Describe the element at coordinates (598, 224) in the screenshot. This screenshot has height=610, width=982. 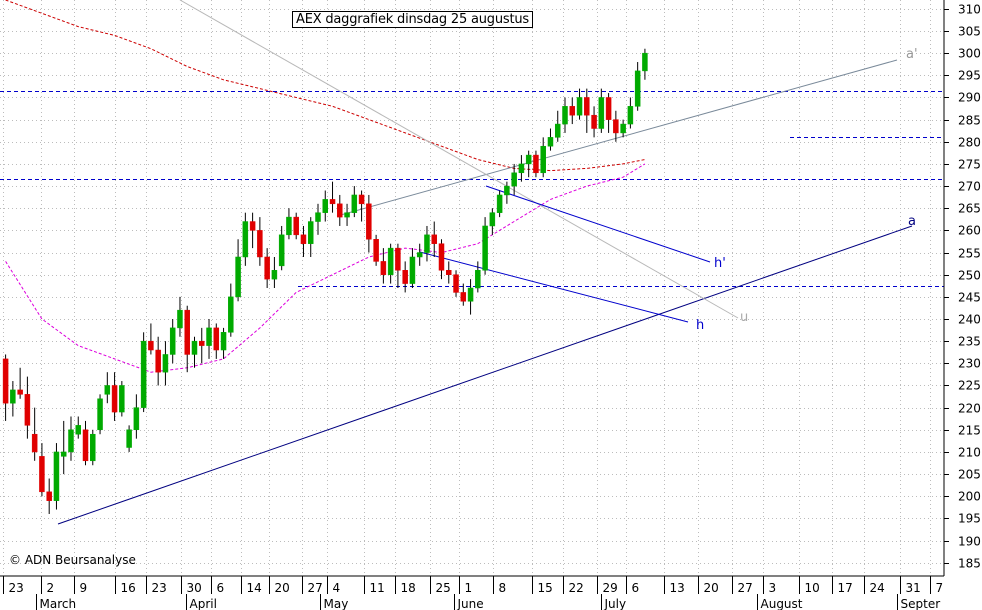
I see `channel-line-h-prime` at that location.